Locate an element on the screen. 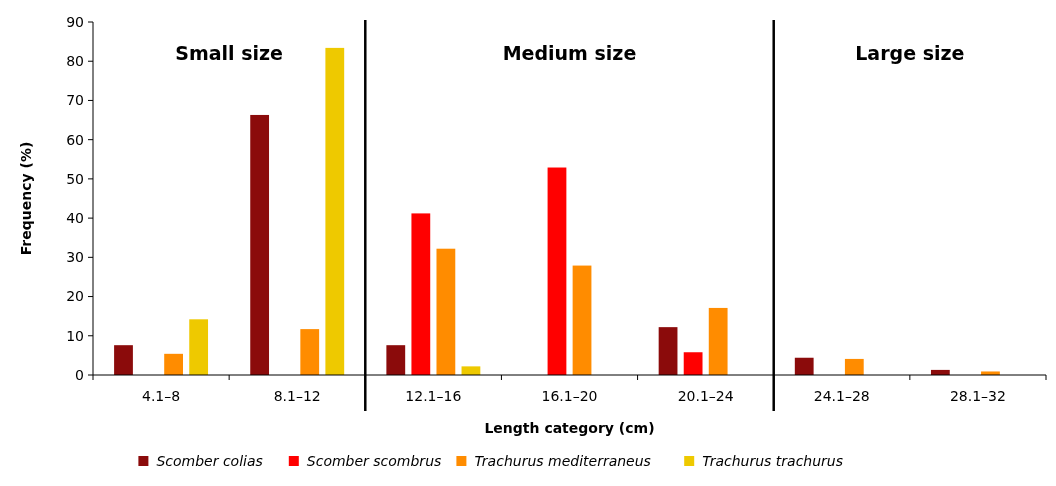 Image resolution: width=1056 pixels, height=486 pixels. legend-label: Scomber colias is located at coordinates (209, 461).